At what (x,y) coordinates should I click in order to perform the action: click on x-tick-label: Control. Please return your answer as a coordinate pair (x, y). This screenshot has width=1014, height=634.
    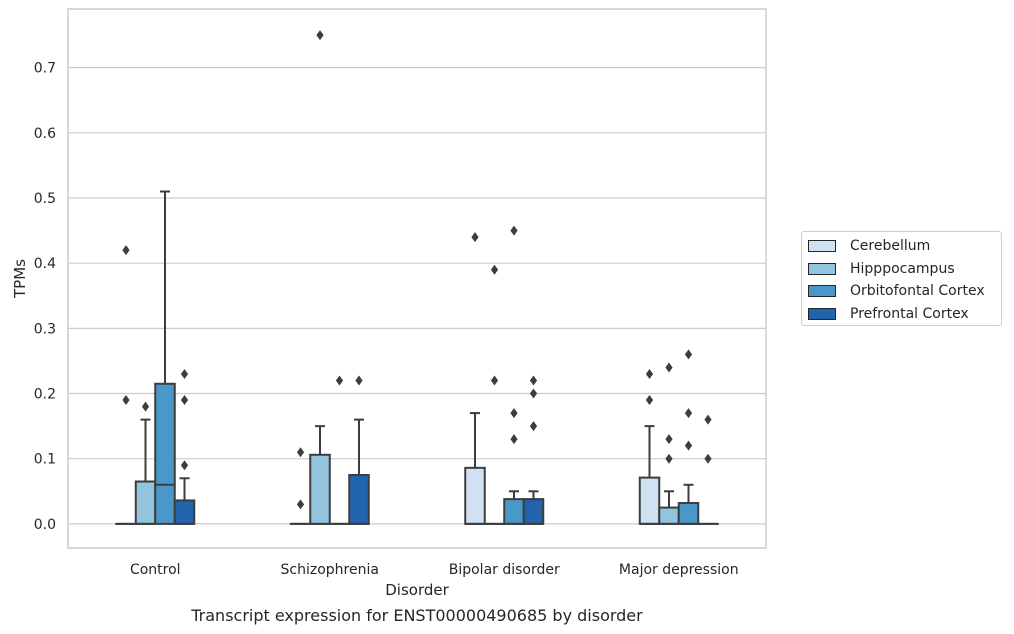
    Looking at the image, I should click on (155, 570).